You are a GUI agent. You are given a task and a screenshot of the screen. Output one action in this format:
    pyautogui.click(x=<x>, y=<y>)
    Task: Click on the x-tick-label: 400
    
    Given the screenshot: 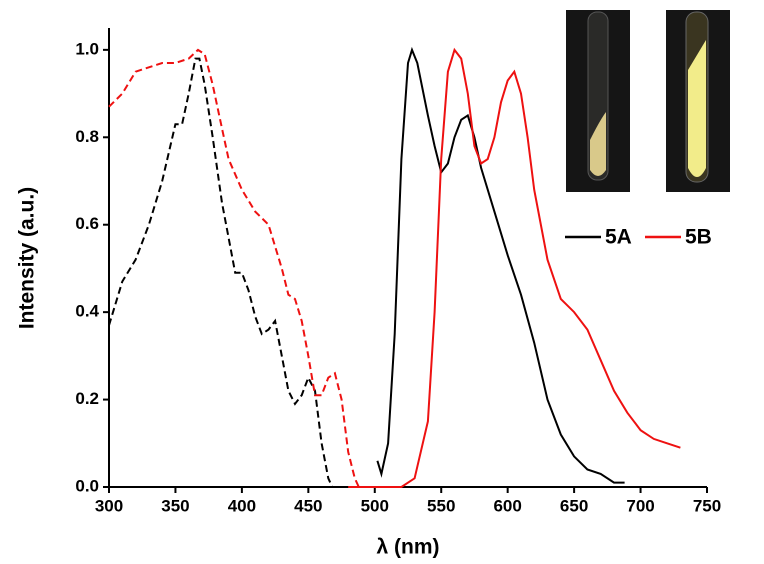 What is the action you would take?
    pyautogui.click(x=242, y=505)
    